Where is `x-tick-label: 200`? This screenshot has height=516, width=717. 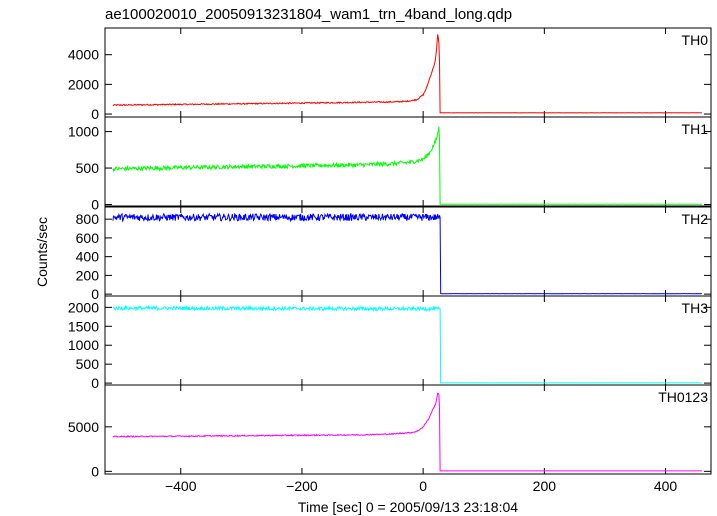
x-tick-label: 200 is located at coordinates (545, 486).